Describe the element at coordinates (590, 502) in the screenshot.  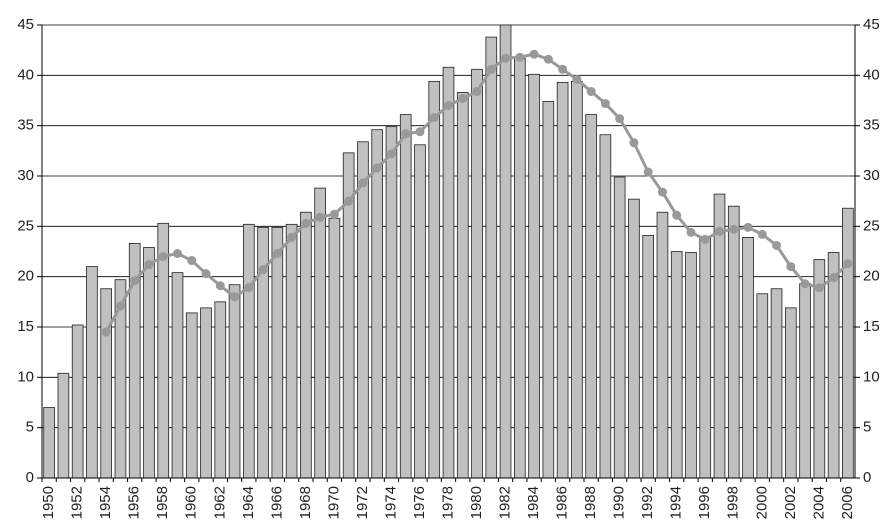
I see `x-tick-label: 1988` at that location.